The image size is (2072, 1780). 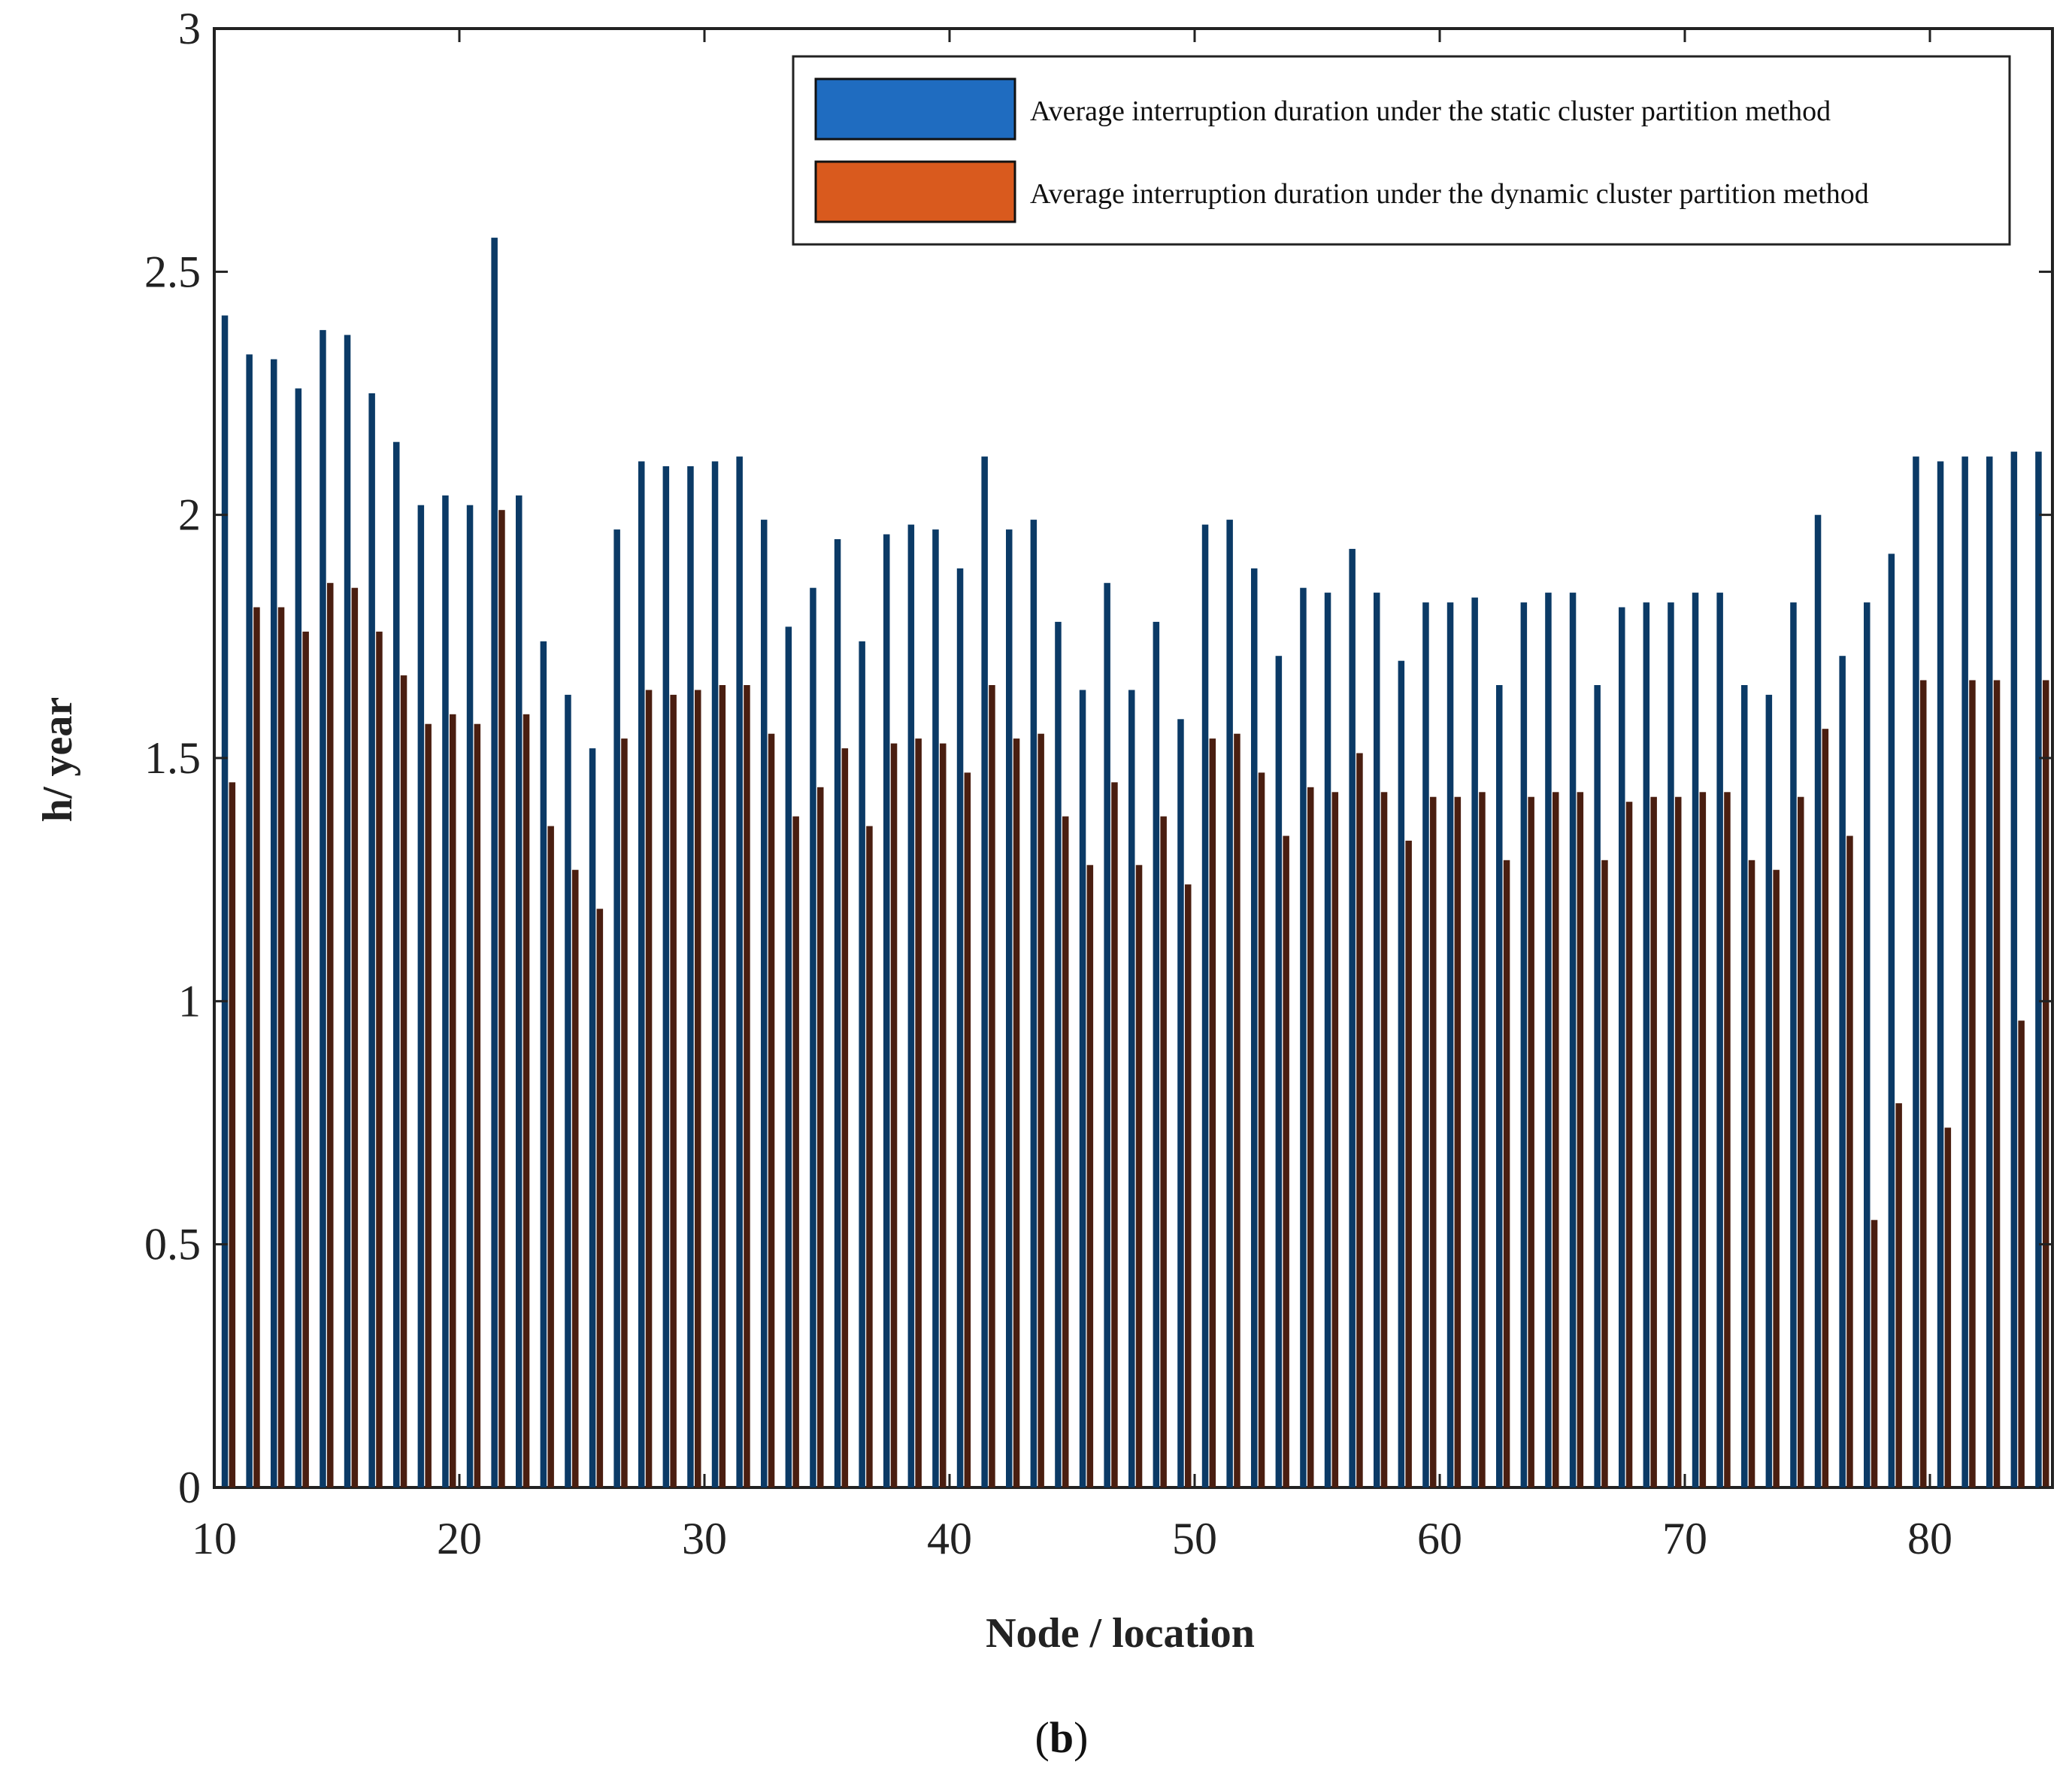 I want to click on x-tick-label: 80, so click(x=1929, y=1538).